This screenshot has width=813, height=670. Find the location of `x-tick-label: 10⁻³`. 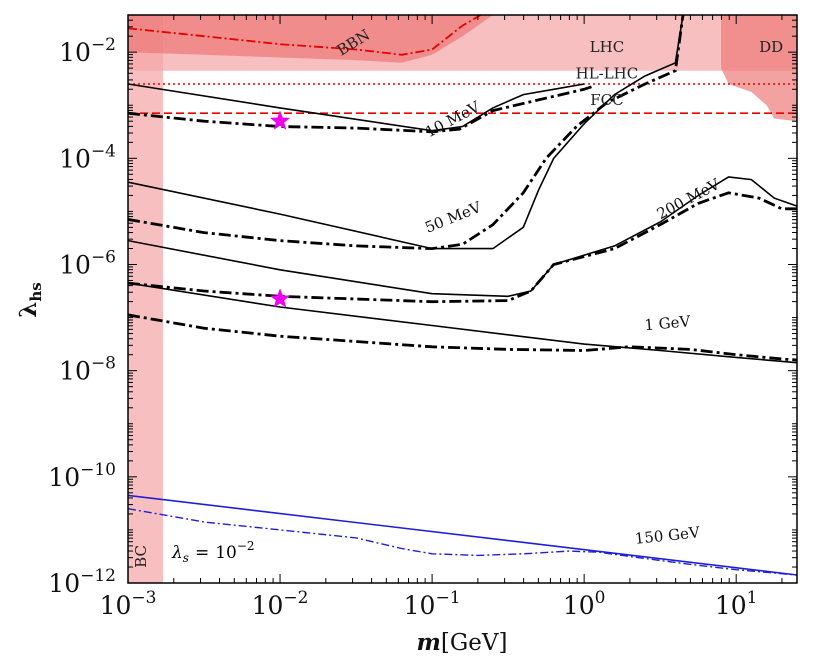

x-tick-label: 10⁻³ is located at coordinates (128, 604).